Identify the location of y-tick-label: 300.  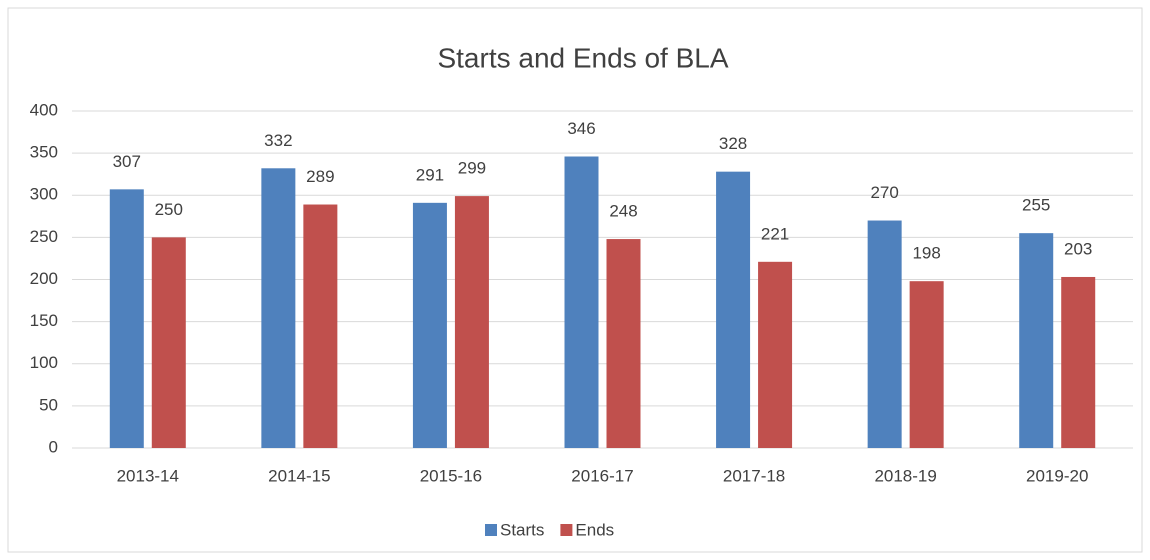
(44, 194).